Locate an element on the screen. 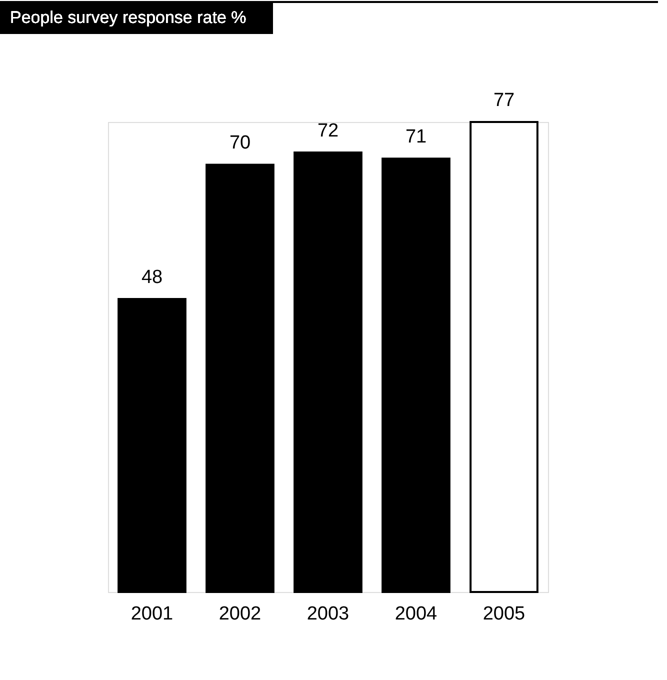 The width and height of the screenshot is (667, 680). data-label: 48 is located at coordinates (152, 277).